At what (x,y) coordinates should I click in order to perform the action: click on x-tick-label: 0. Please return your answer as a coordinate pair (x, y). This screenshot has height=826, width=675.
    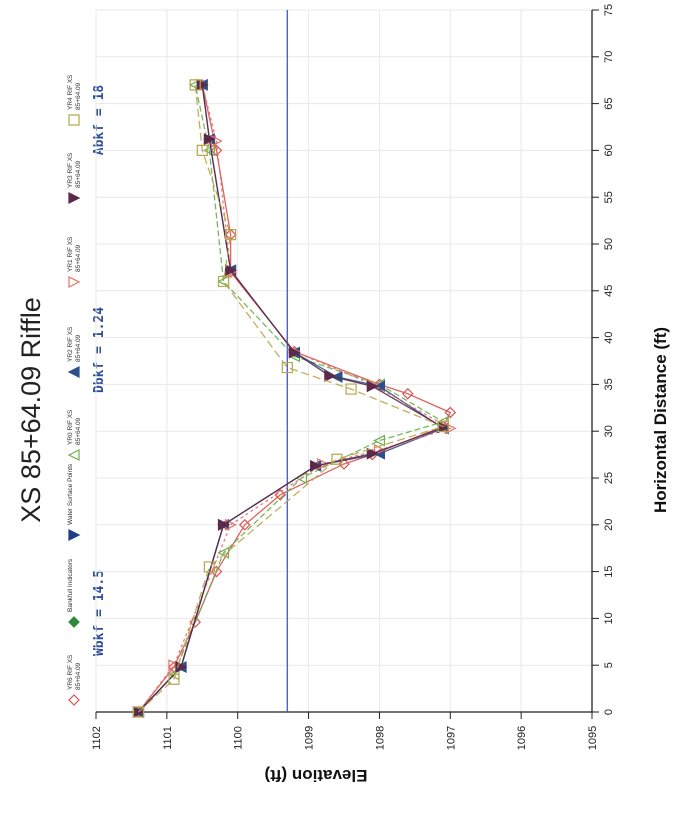
    Looking at the image, I should click on (609, 712).